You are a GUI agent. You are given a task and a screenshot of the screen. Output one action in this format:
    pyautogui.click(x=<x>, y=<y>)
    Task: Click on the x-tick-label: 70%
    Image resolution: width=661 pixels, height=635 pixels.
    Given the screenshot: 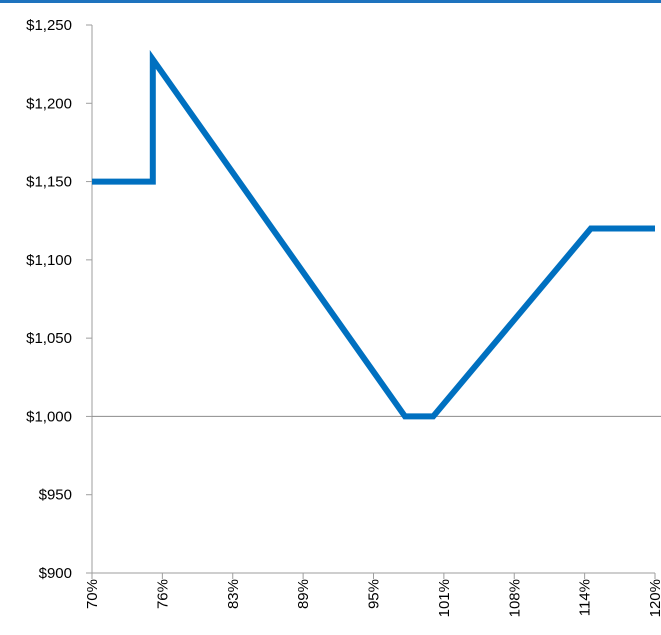 What is the action you would take?
    pyautogui.click(x=92, y=594)
    